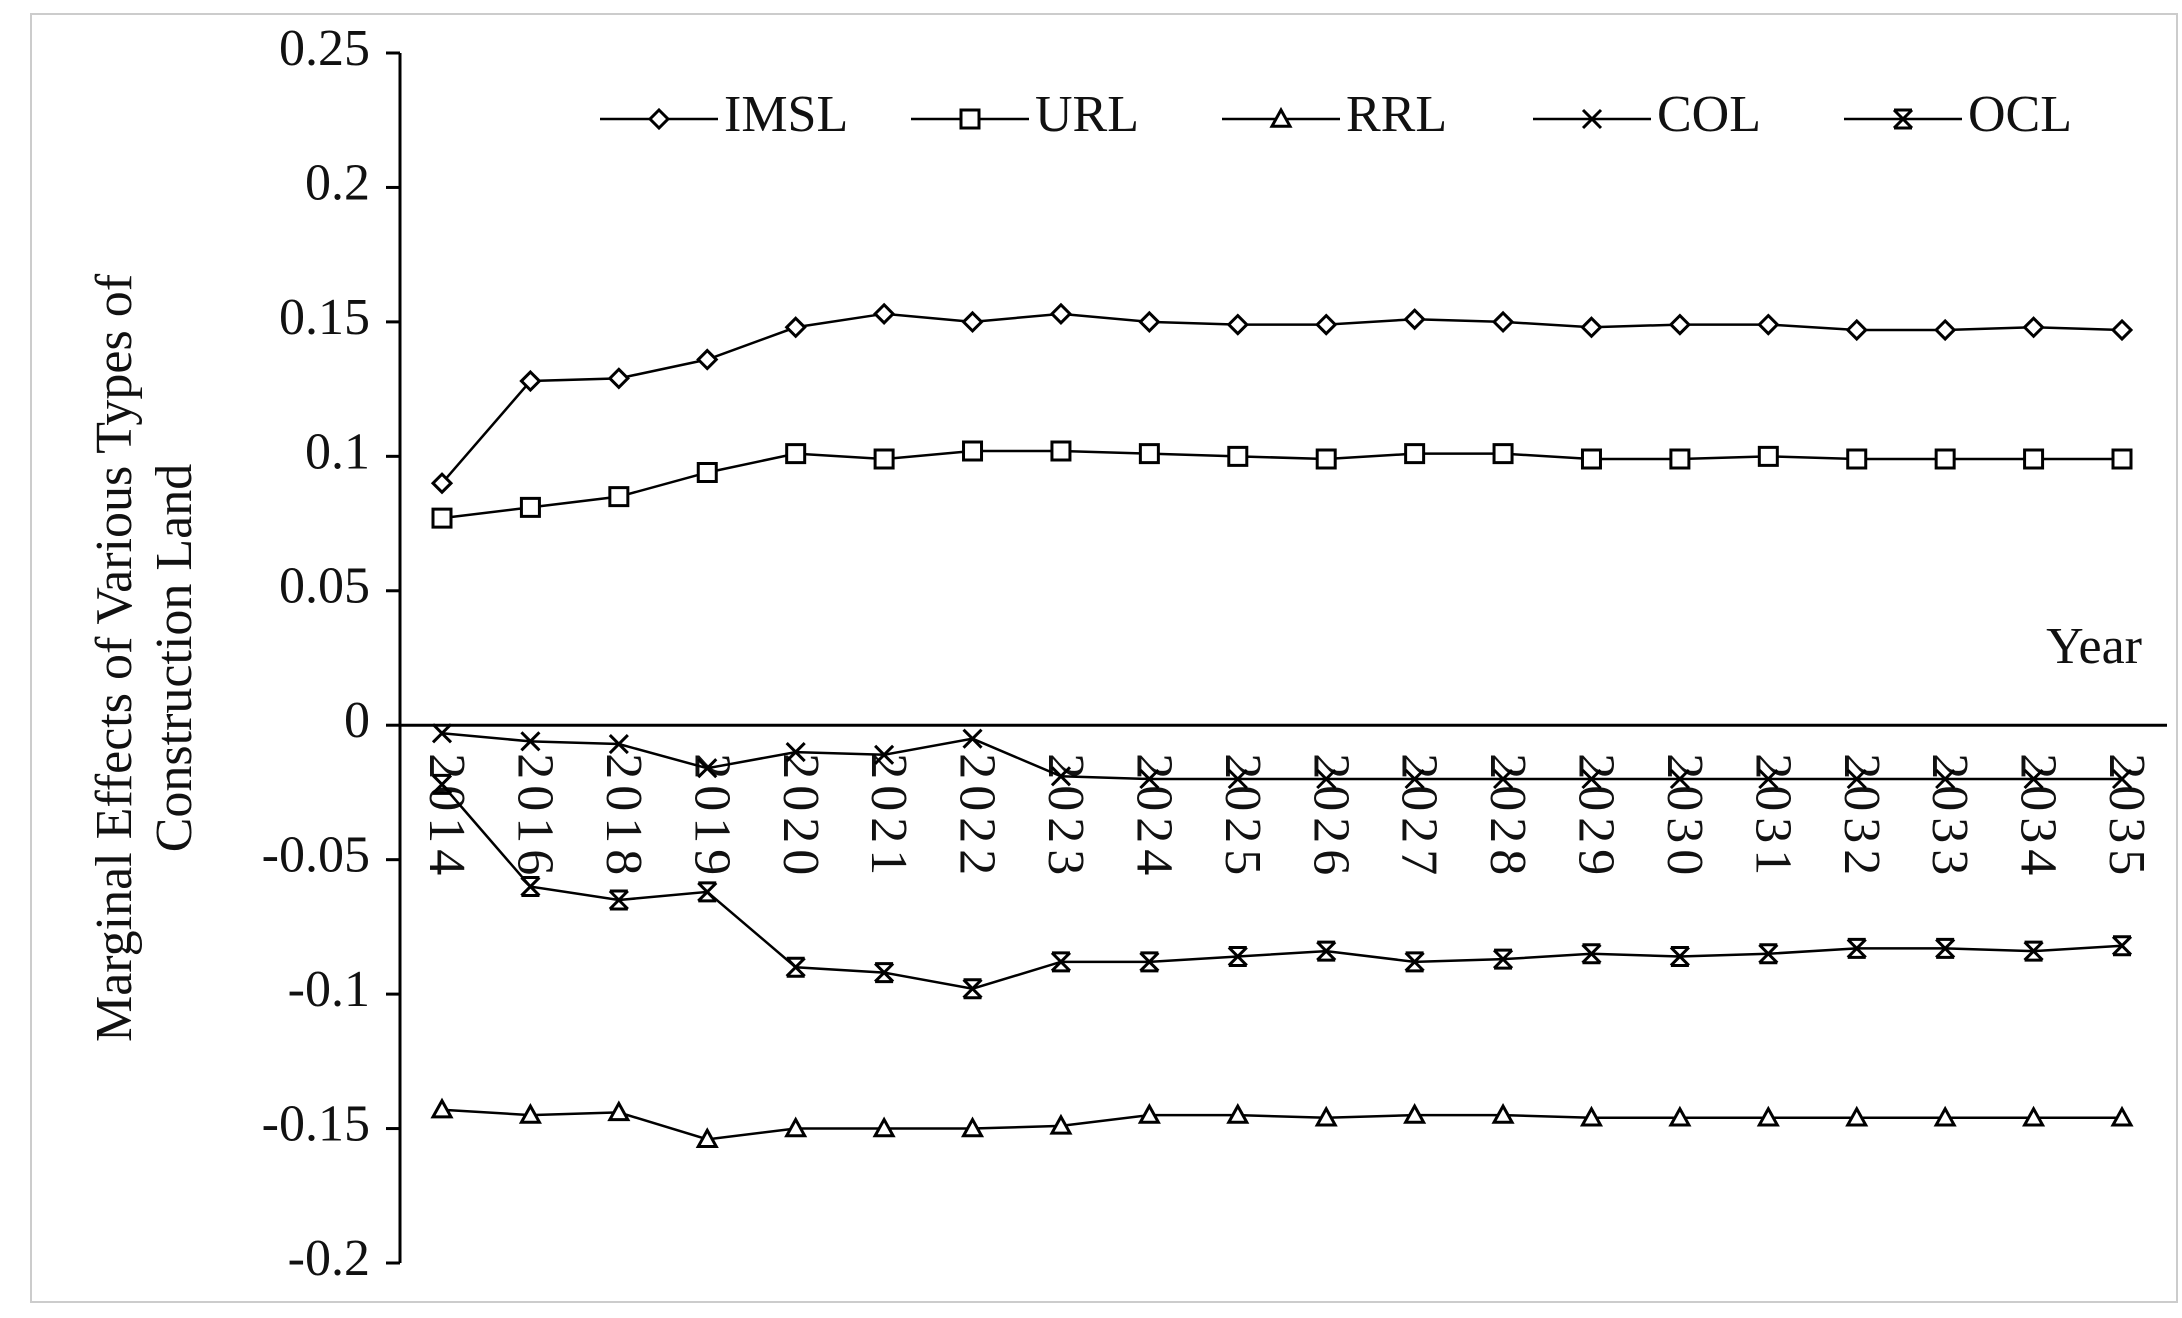 The height and width of the screenshot is (1318, 2182). Describe the element at coordinates (800, 817) in the screenshot. I see `x-tick-label: 2020` at that location.